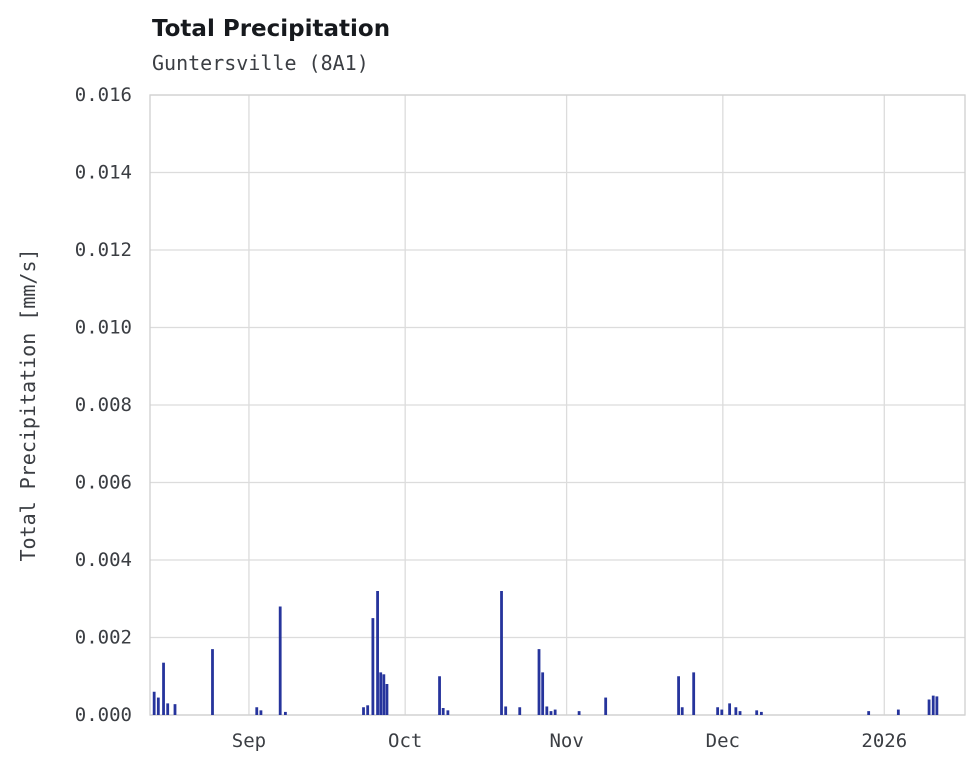 This screenshot has height=780, width=980. What do you see at coordinates (103, 173) in the screenshot?
I see `y-tick-label: 0.014` at bounding box center [103, 173].